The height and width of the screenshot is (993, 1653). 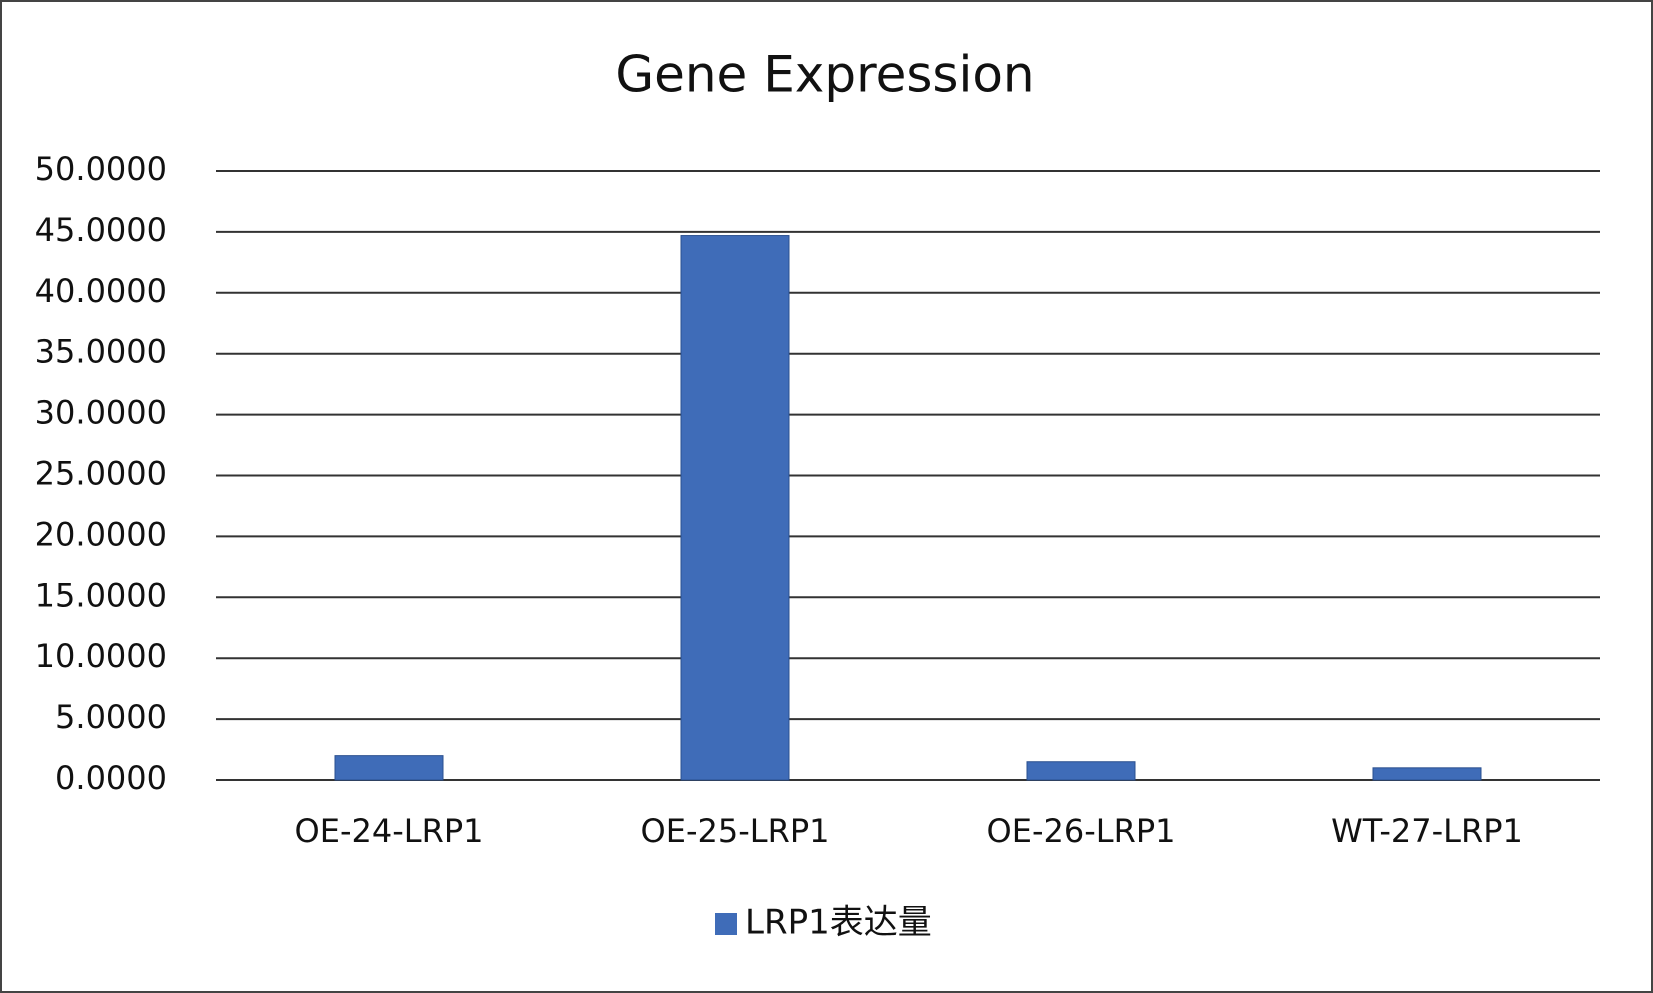 I want to click on legend-label: LRP1表达量, so click(x=838, y=923).